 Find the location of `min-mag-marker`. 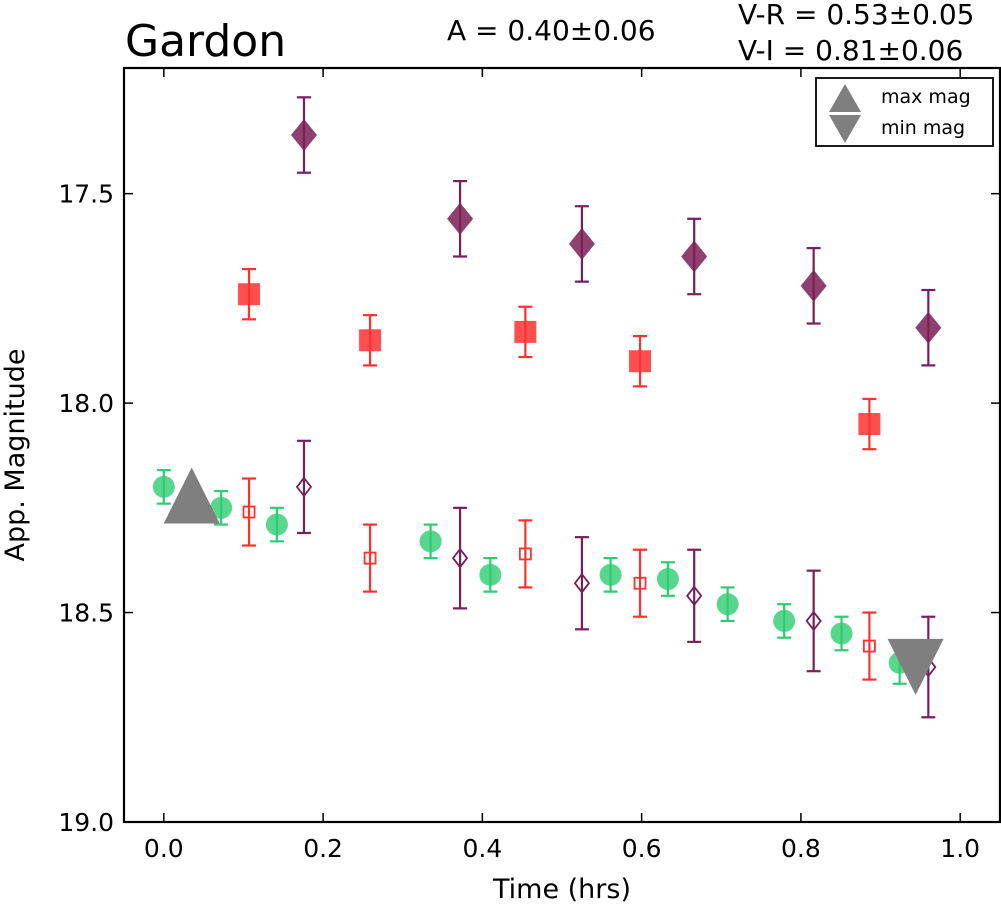

min-mag-marker is located at coordinates (915, 666).